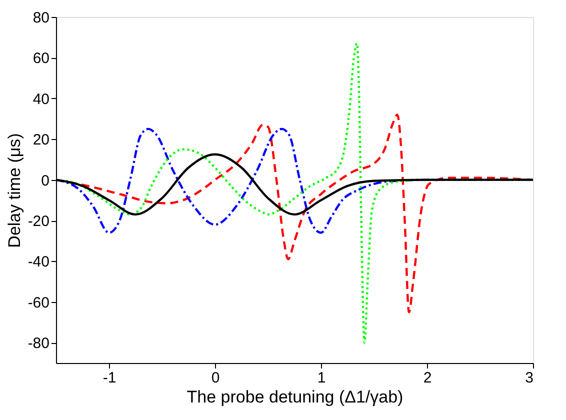 This screenshot has height=420, width=566. Describe the element at coordinates (215, 378) in the screenshot. I see `x-tick-label: 0` at that location.